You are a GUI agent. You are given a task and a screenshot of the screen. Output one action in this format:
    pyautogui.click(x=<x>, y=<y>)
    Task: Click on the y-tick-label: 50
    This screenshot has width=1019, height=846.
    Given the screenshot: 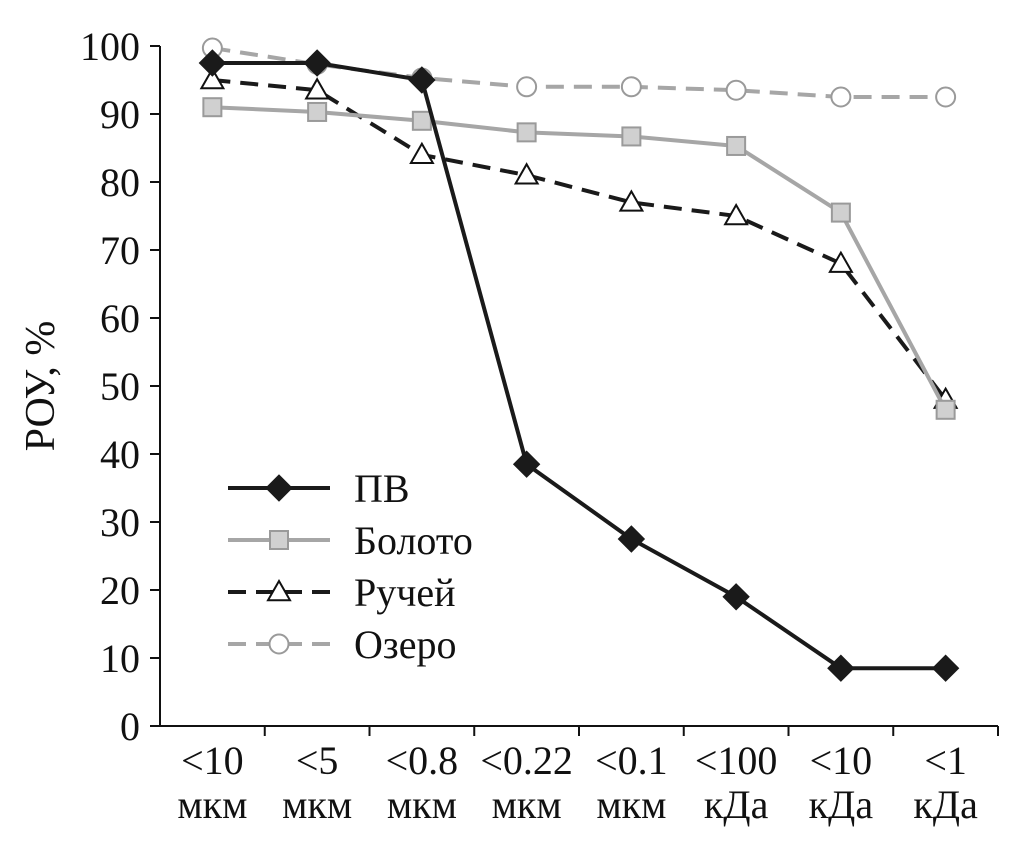 What is the action you would take?
    pyautogui.click(x=120, y=386)
    